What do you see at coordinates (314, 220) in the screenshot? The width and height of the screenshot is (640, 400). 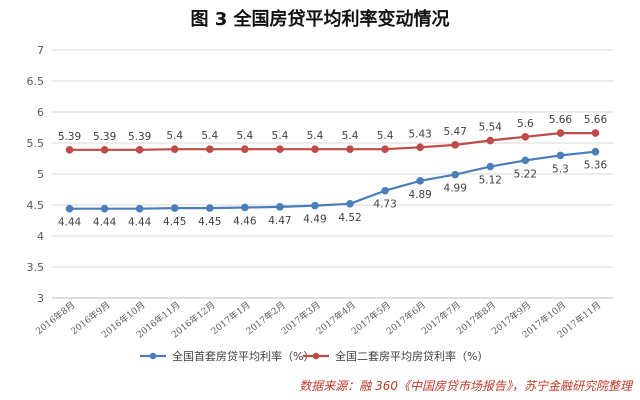 I see `data-label: 4.49` at bounding box center [314, 220].